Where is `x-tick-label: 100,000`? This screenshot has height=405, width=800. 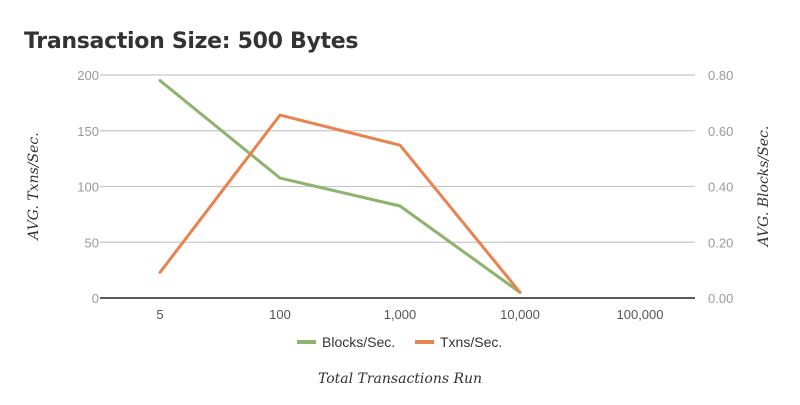
x-tick-label: 100,000 is located at coordinates (640, 314).